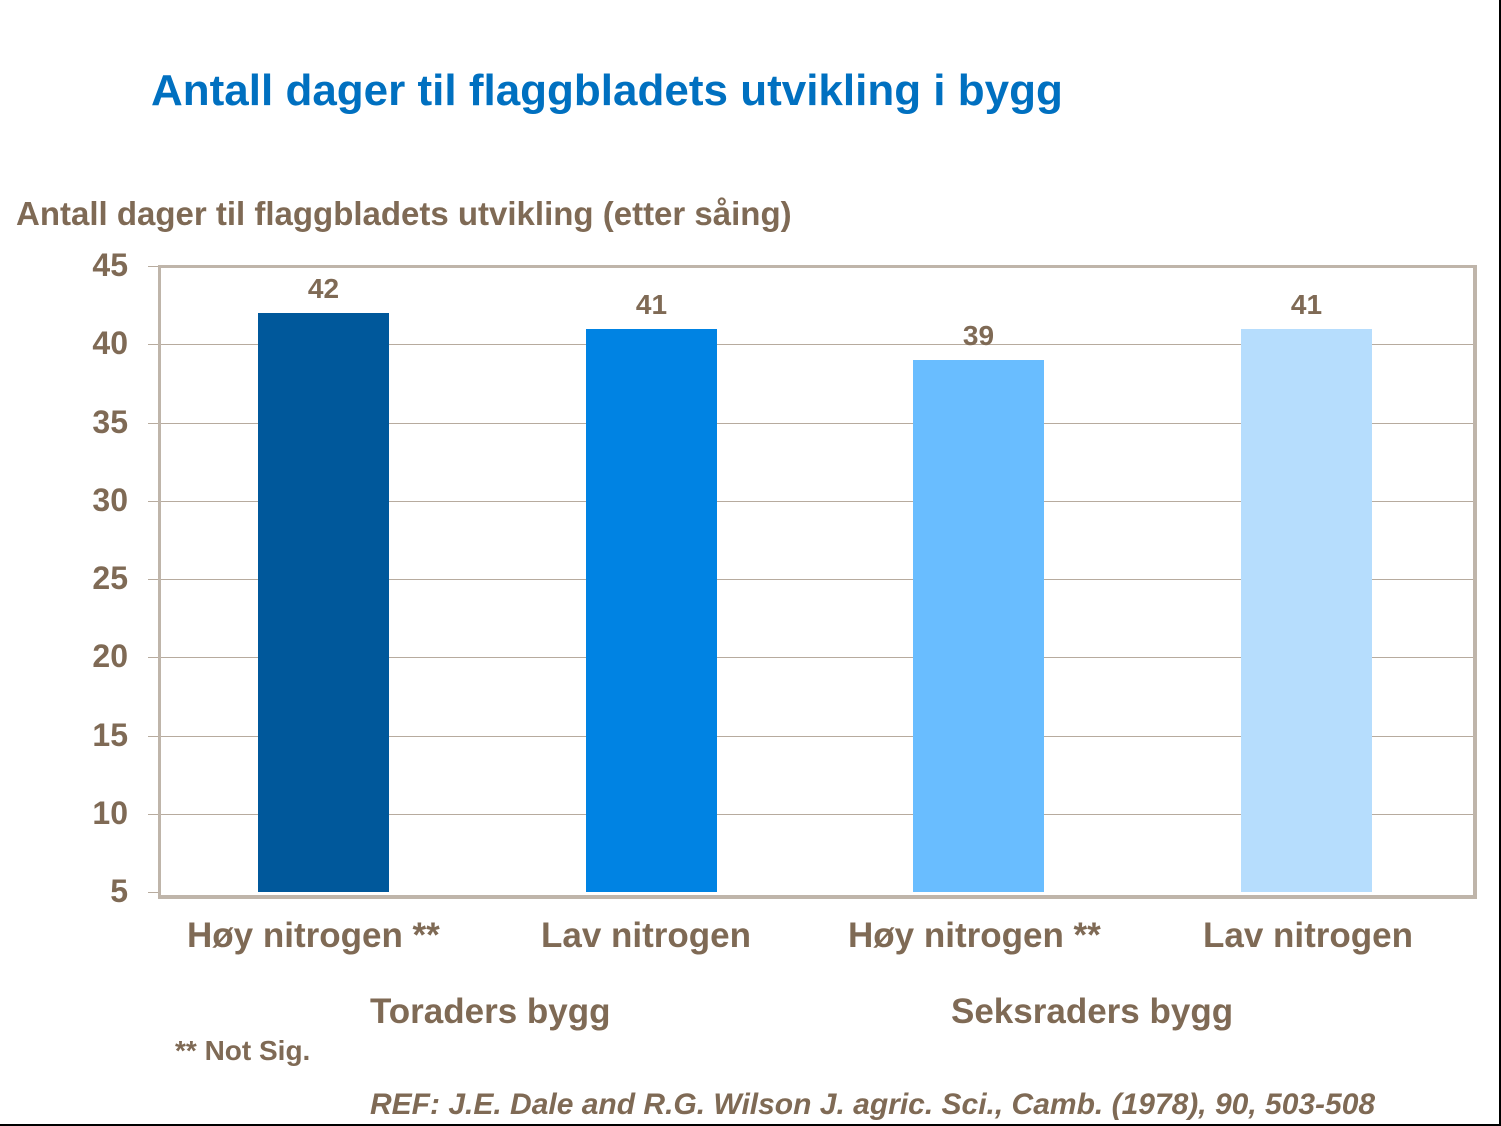 This screenshot has width=1501, height=1126. I want to click on y-tick-label: 40, so click(110, 343).